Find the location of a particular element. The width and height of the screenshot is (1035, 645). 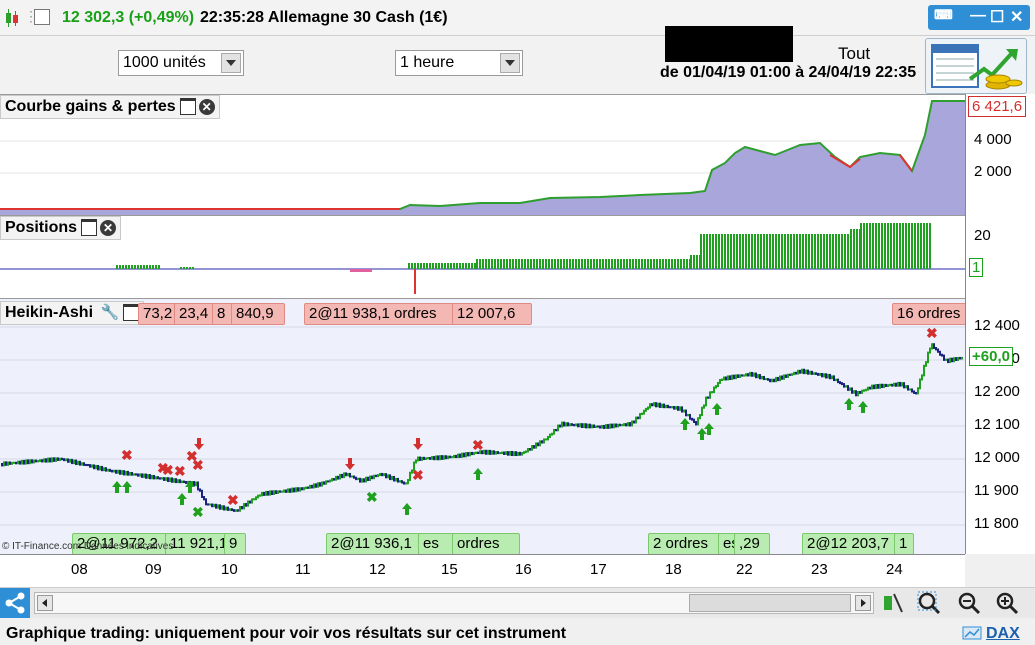

horizontal-scrollbar is located at coordinates (454, 603).